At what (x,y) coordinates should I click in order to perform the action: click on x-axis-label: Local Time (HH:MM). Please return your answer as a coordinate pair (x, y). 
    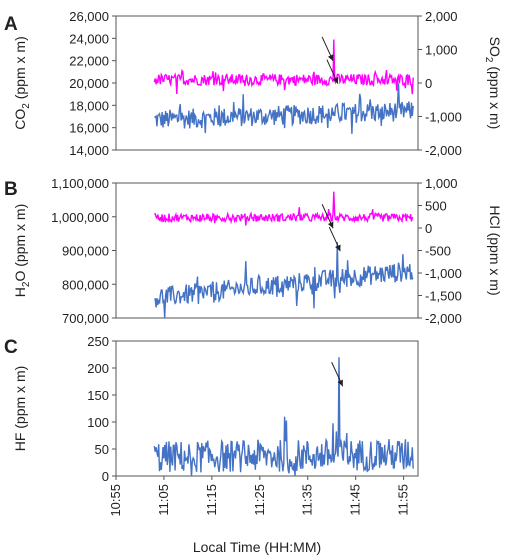
    Looking at the image, I should click on (257, 547).